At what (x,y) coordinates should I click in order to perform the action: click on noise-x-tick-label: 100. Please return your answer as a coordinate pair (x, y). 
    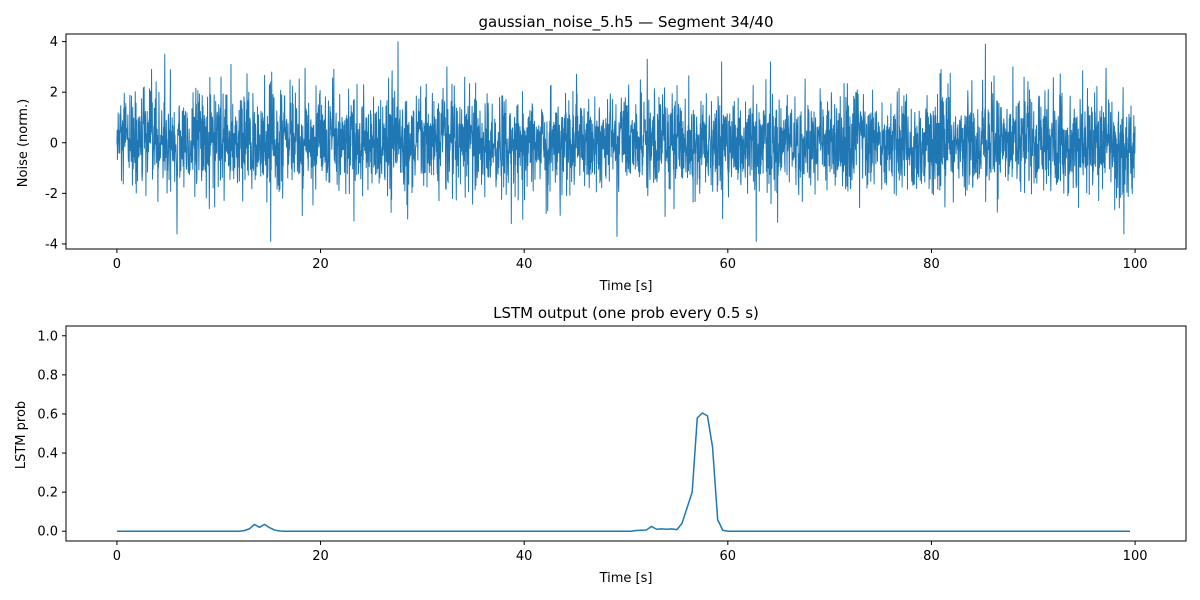
    Looking at the image, I should click on (1135, 264).